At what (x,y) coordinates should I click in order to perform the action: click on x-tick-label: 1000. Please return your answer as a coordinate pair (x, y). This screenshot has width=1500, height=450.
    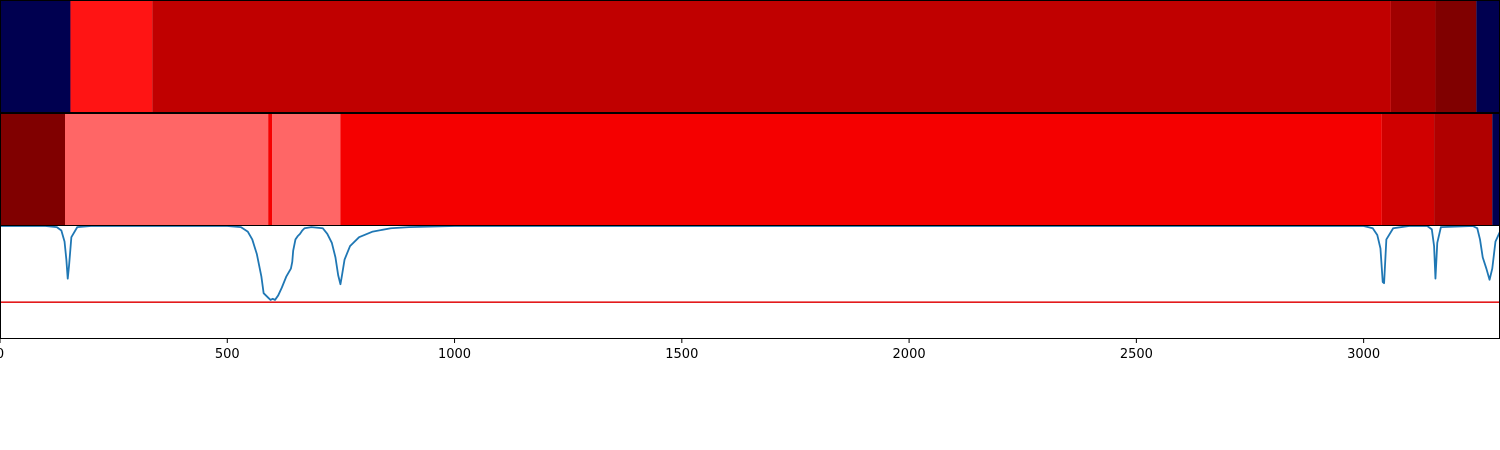
    Looking at the image, I should click on (454, 354).